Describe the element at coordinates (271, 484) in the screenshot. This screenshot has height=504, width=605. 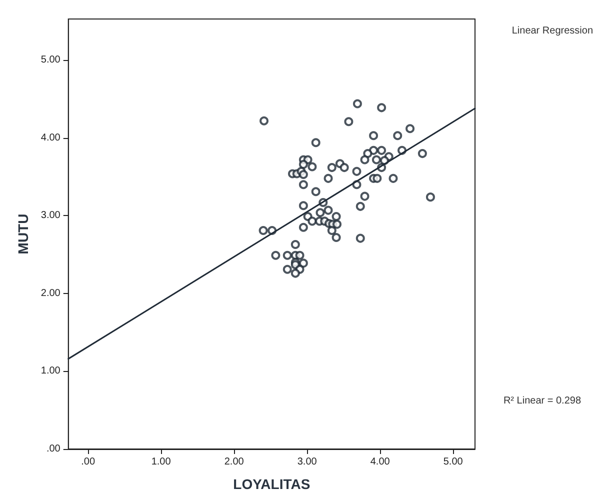
I see `x-axis-title: LOYALITAS` at that location.